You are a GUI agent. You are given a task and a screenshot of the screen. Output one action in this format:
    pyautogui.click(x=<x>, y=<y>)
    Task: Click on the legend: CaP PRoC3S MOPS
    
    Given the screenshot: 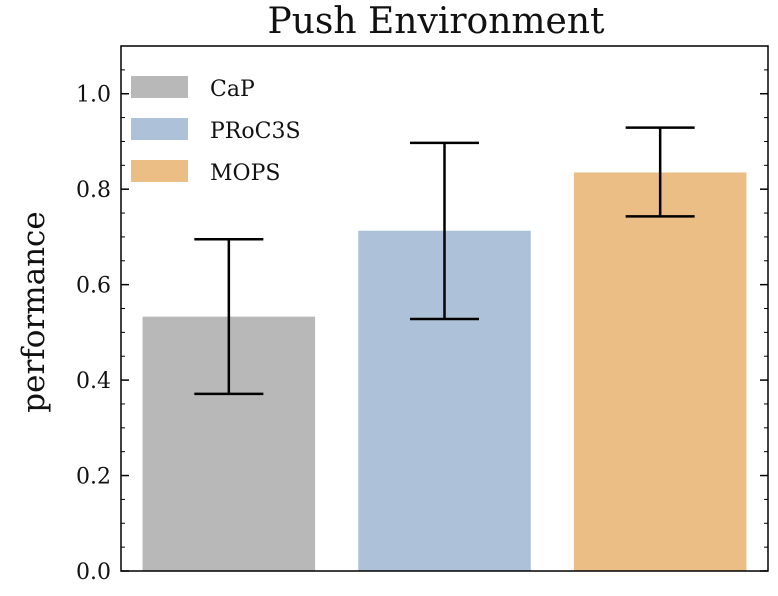 What is the action you would take?
    pyautogui.click(x=216, y=131)
    